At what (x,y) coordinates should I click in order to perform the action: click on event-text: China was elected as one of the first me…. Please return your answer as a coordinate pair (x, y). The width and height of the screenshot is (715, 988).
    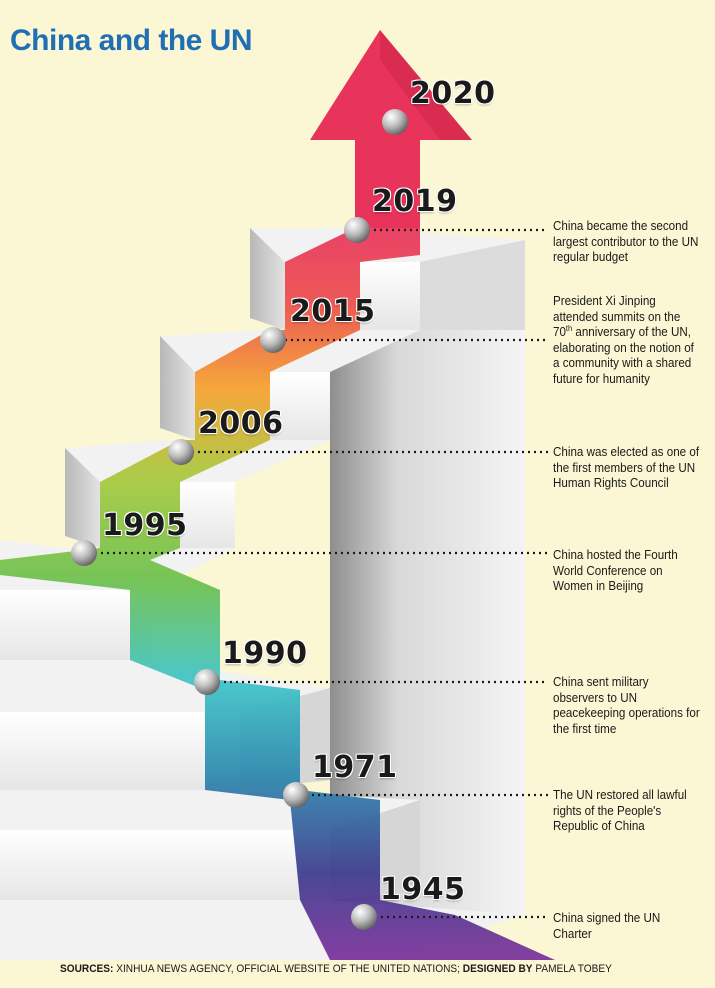
    Looking at the image, I should click on (626, 467).